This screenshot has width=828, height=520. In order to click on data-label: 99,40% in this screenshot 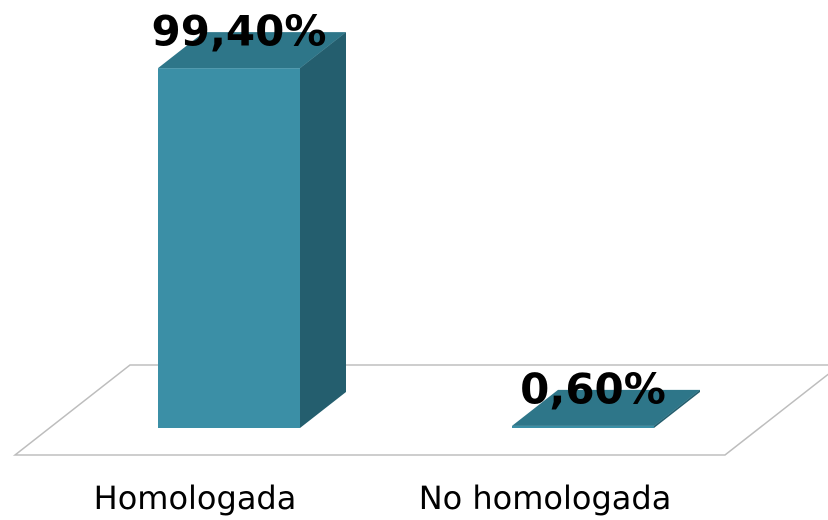, I will do `click(239, 31)`.